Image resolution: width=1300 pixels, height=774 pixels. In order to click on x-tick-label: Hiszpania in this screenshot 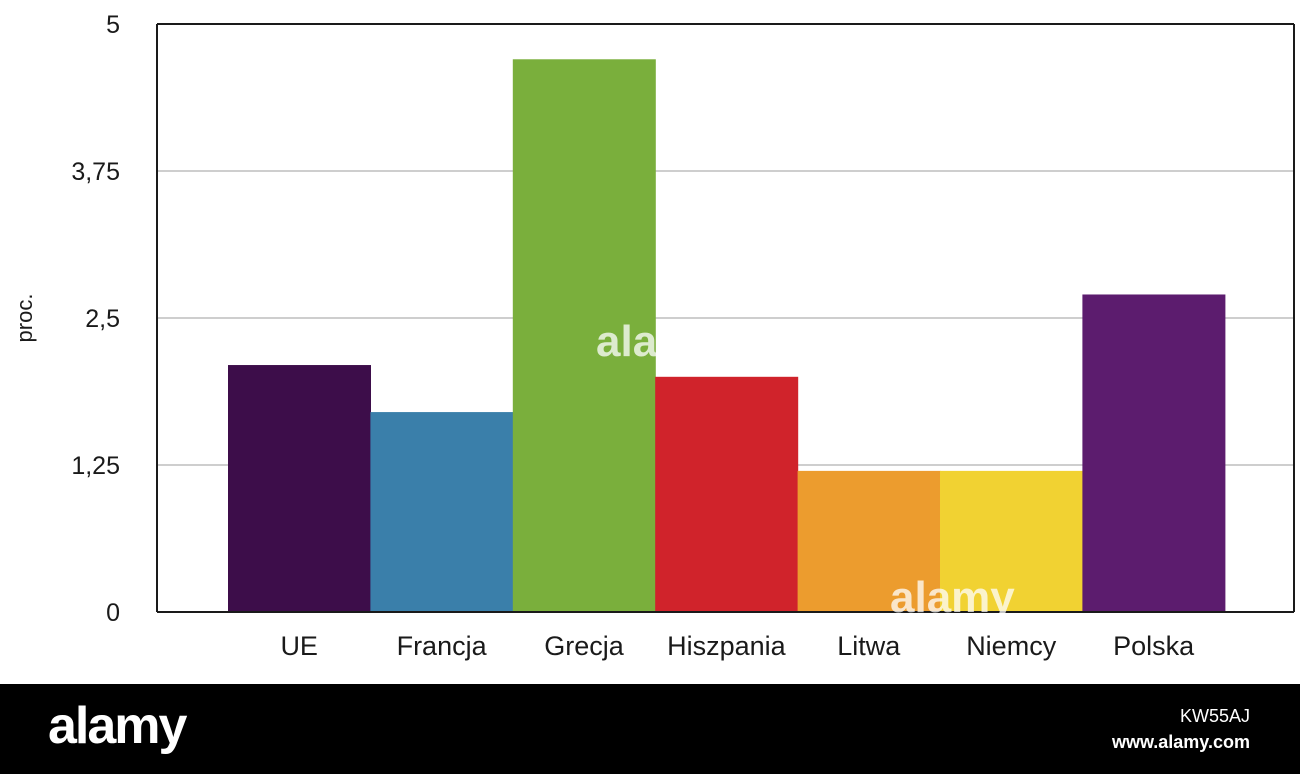, I will do `click(727, 646)`.